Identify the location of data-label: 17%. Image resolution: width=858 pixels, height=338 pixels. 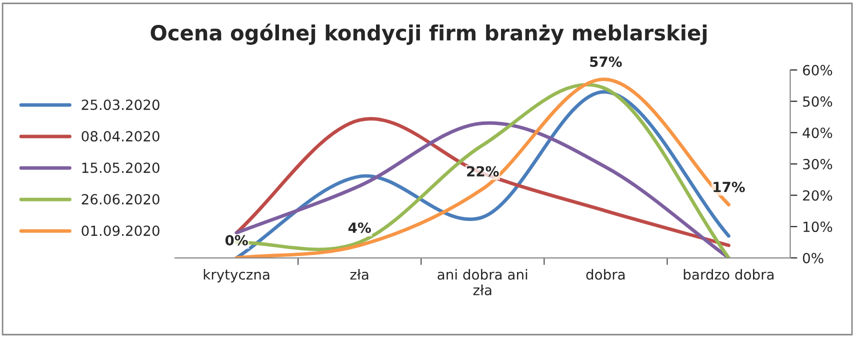
(729, 187).